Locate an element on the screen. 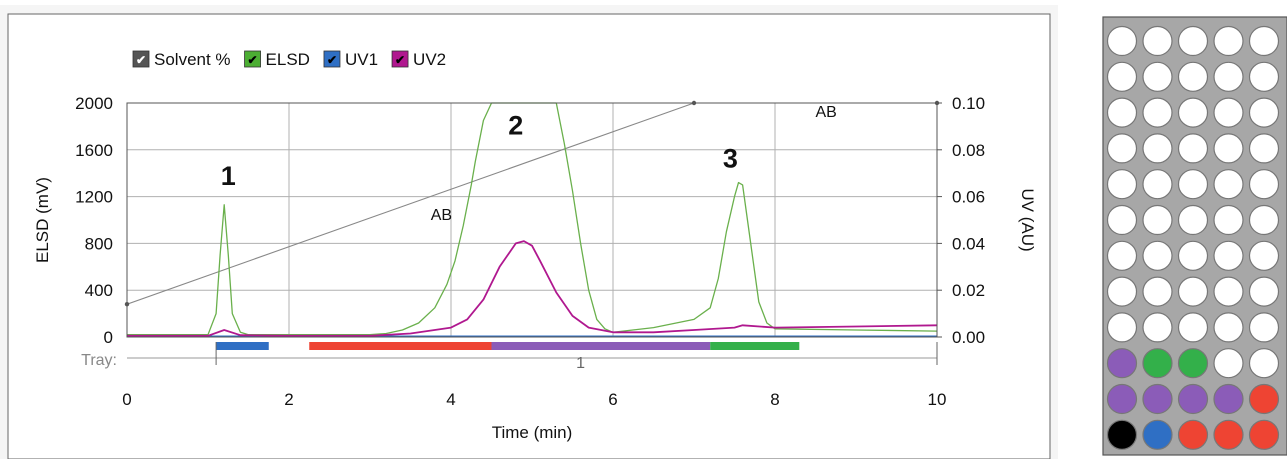 Image resolution: width=1287 pixels, height=464 pixels. y2-tick-label: 0.10 is located at coordinates (968, 103).